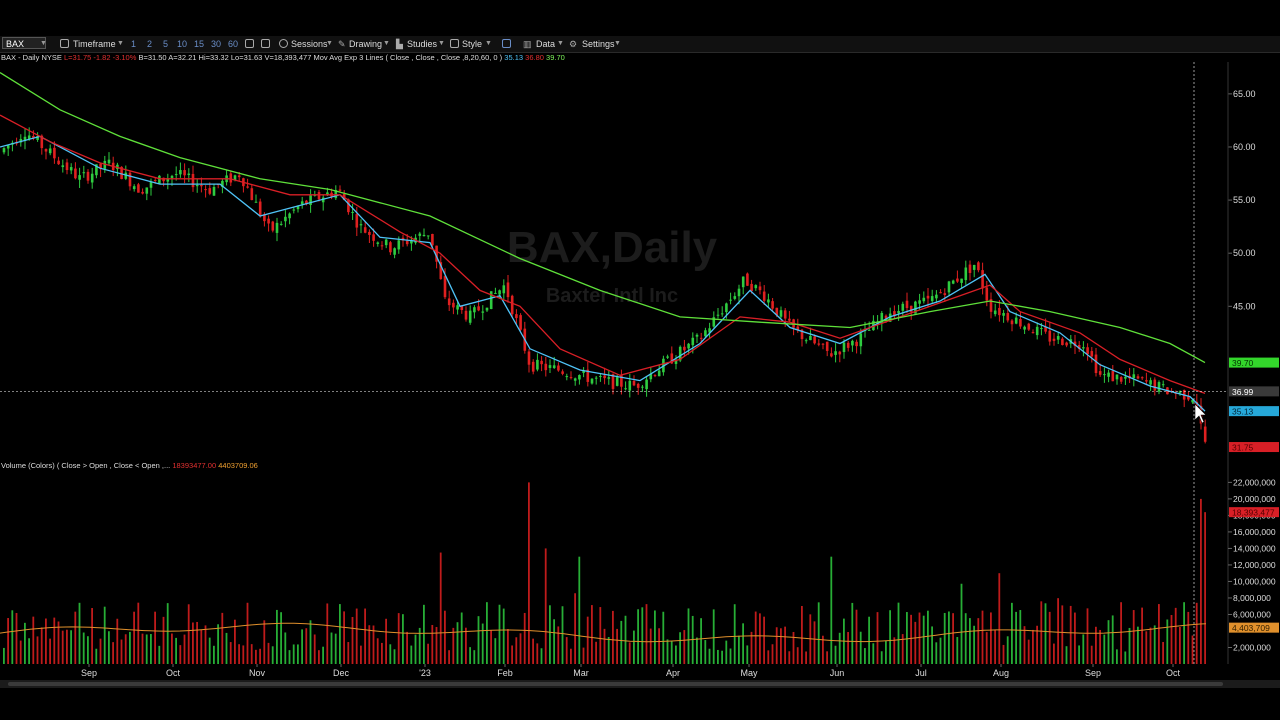  Describe the element at coordinates (837, 673) in the screenshot. I see `x-axis-tick-label: Jun` at that location.